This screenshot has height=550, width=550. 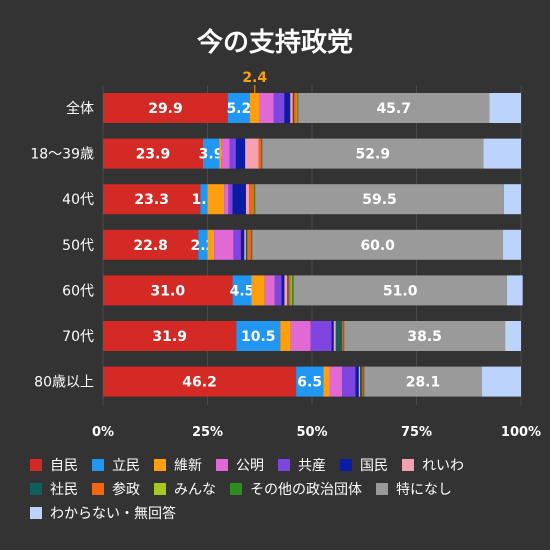 What do you see at coordinates (250, 466) in the screenshot?
I see `legend-label: 公明` at bounding box center [250, 466].